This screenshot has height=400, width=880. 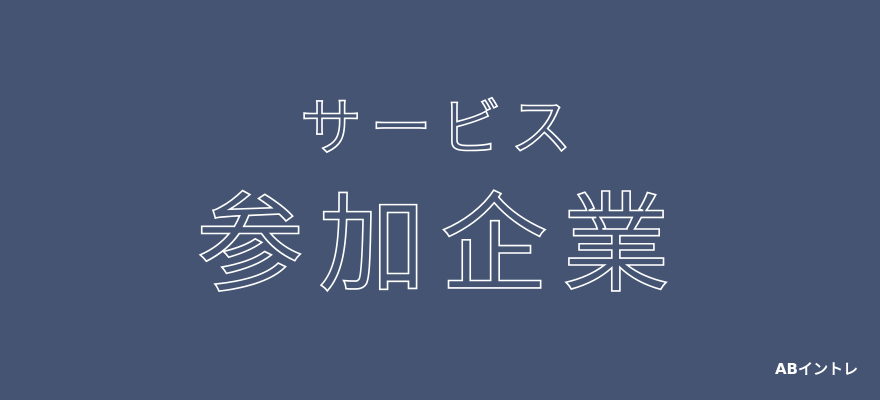 What do you see at coordinates (439, 128) in the screenshot?
I see `banner-title-line1: サービス` at bounding box center [439, 128].